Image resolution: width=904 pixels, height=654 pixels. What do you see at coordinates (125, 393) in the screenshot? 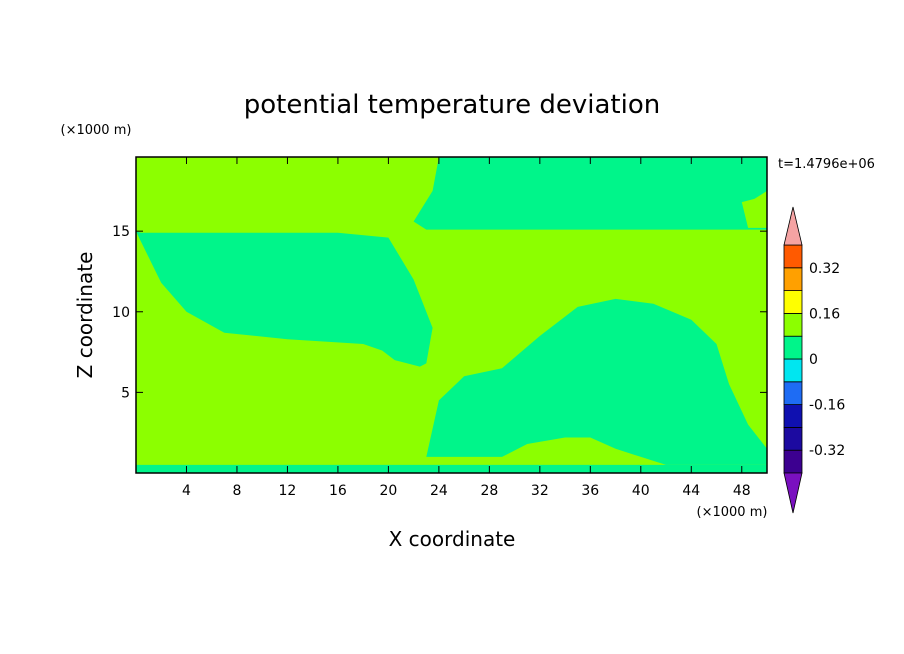
I see `y-tick-label: 5` at bounding box center [125, 393].